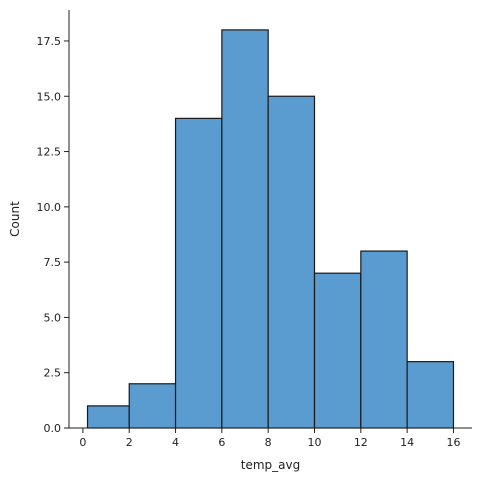  I want to click on x-tick-label: 4, so click(175, 442).